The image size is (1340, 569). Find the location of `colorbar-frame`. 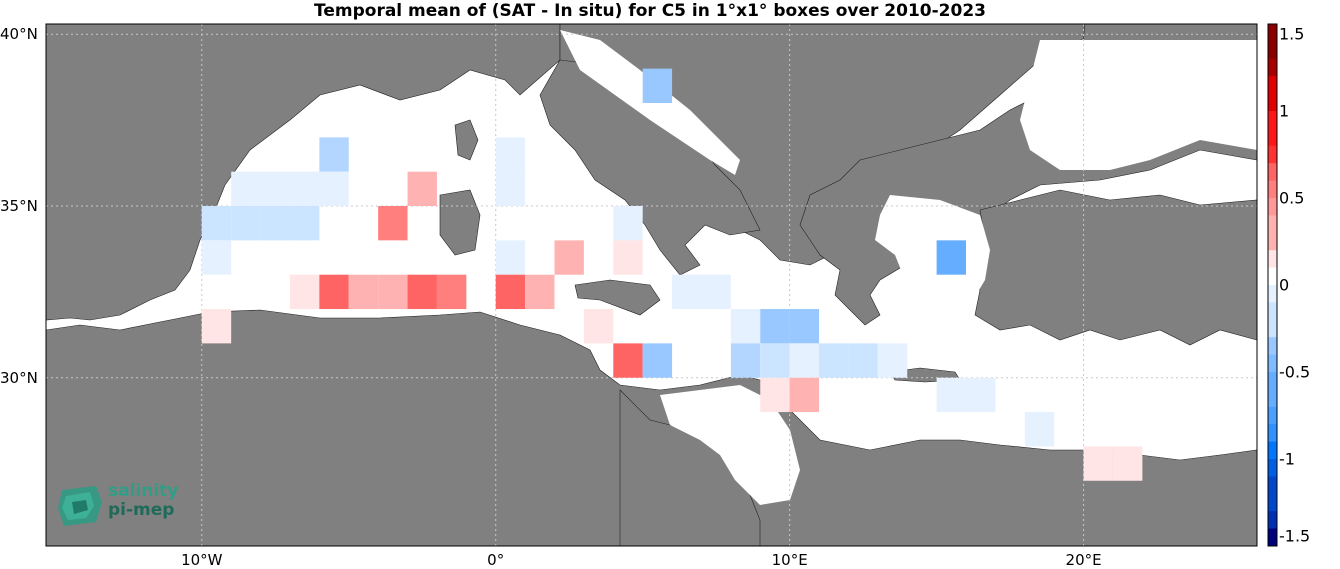

colorbar-frame is located at coordinates (1272, 285).